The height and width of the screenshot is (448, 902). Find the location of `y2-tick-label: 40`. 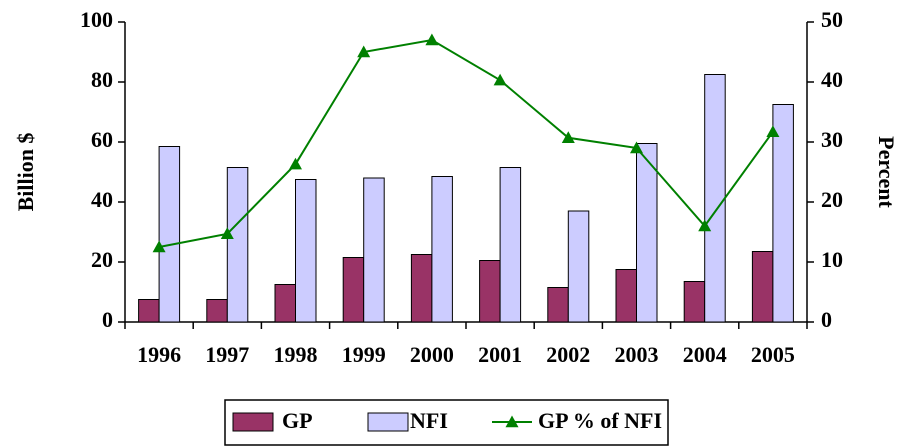

y2-tick-label: 40 is located at coordinates (832, 79).